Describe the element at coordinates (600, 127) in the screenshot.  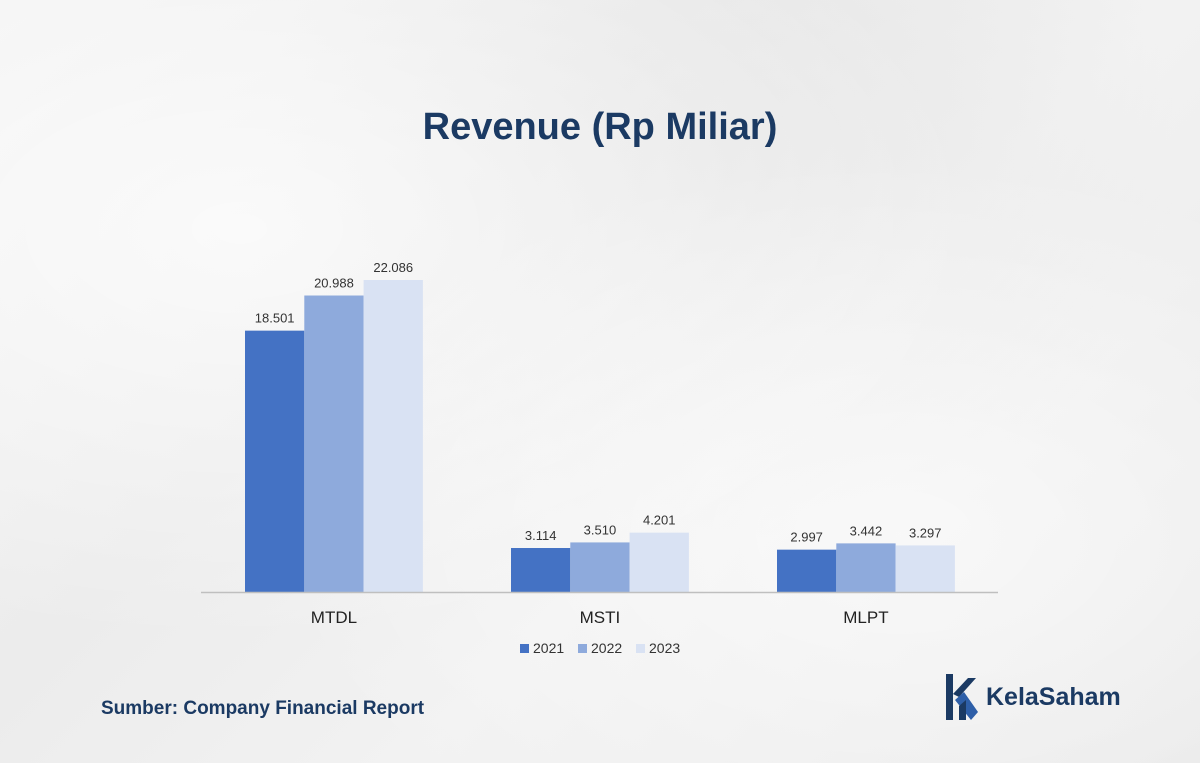
I see `chart-title: Revenue (Rp Miliar)` at that location.